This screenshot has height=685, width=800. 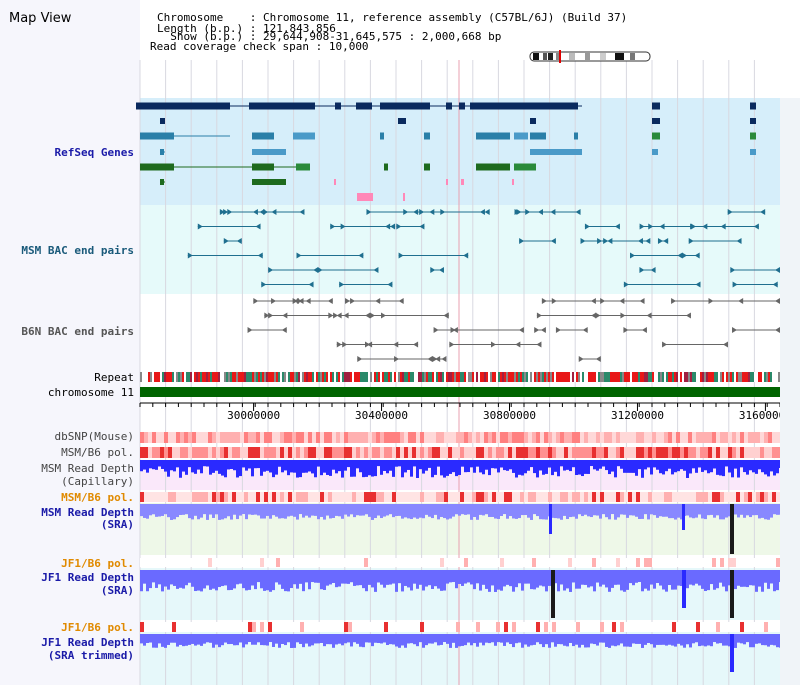 I want to click on track-label-msm-b6-pol-1: MSM/B6 pol., so click(x=97, y=452).